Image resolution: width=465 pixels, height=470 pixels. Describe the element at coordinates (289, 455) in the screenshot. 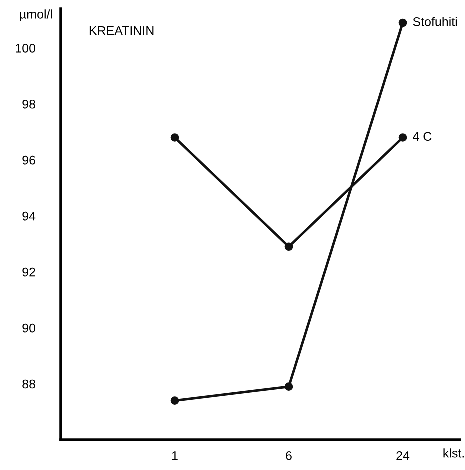

I see `x-tick-label: 6` at that location.